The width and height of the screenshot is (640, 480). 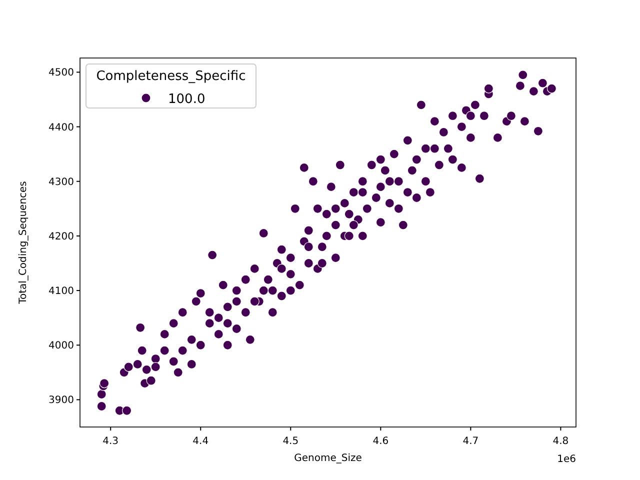 What do you see at coordinates (200, 441) in the screenshot?
I see `x-tick-label: 4.4` at bounding box center [200, 441].